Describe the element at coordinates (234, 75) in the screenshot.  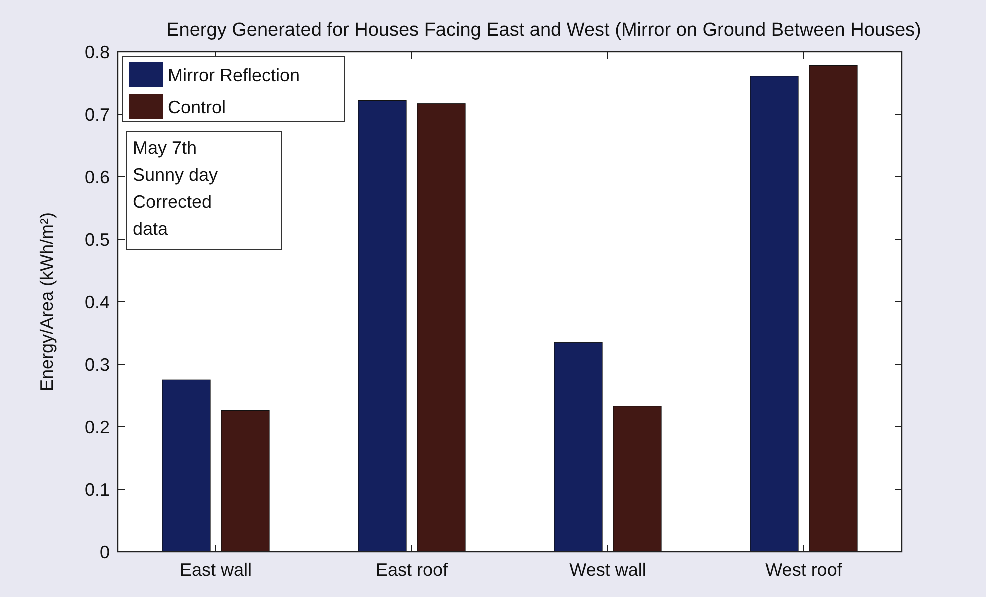
I see `legend-label: Mirror Reflection` at that location.